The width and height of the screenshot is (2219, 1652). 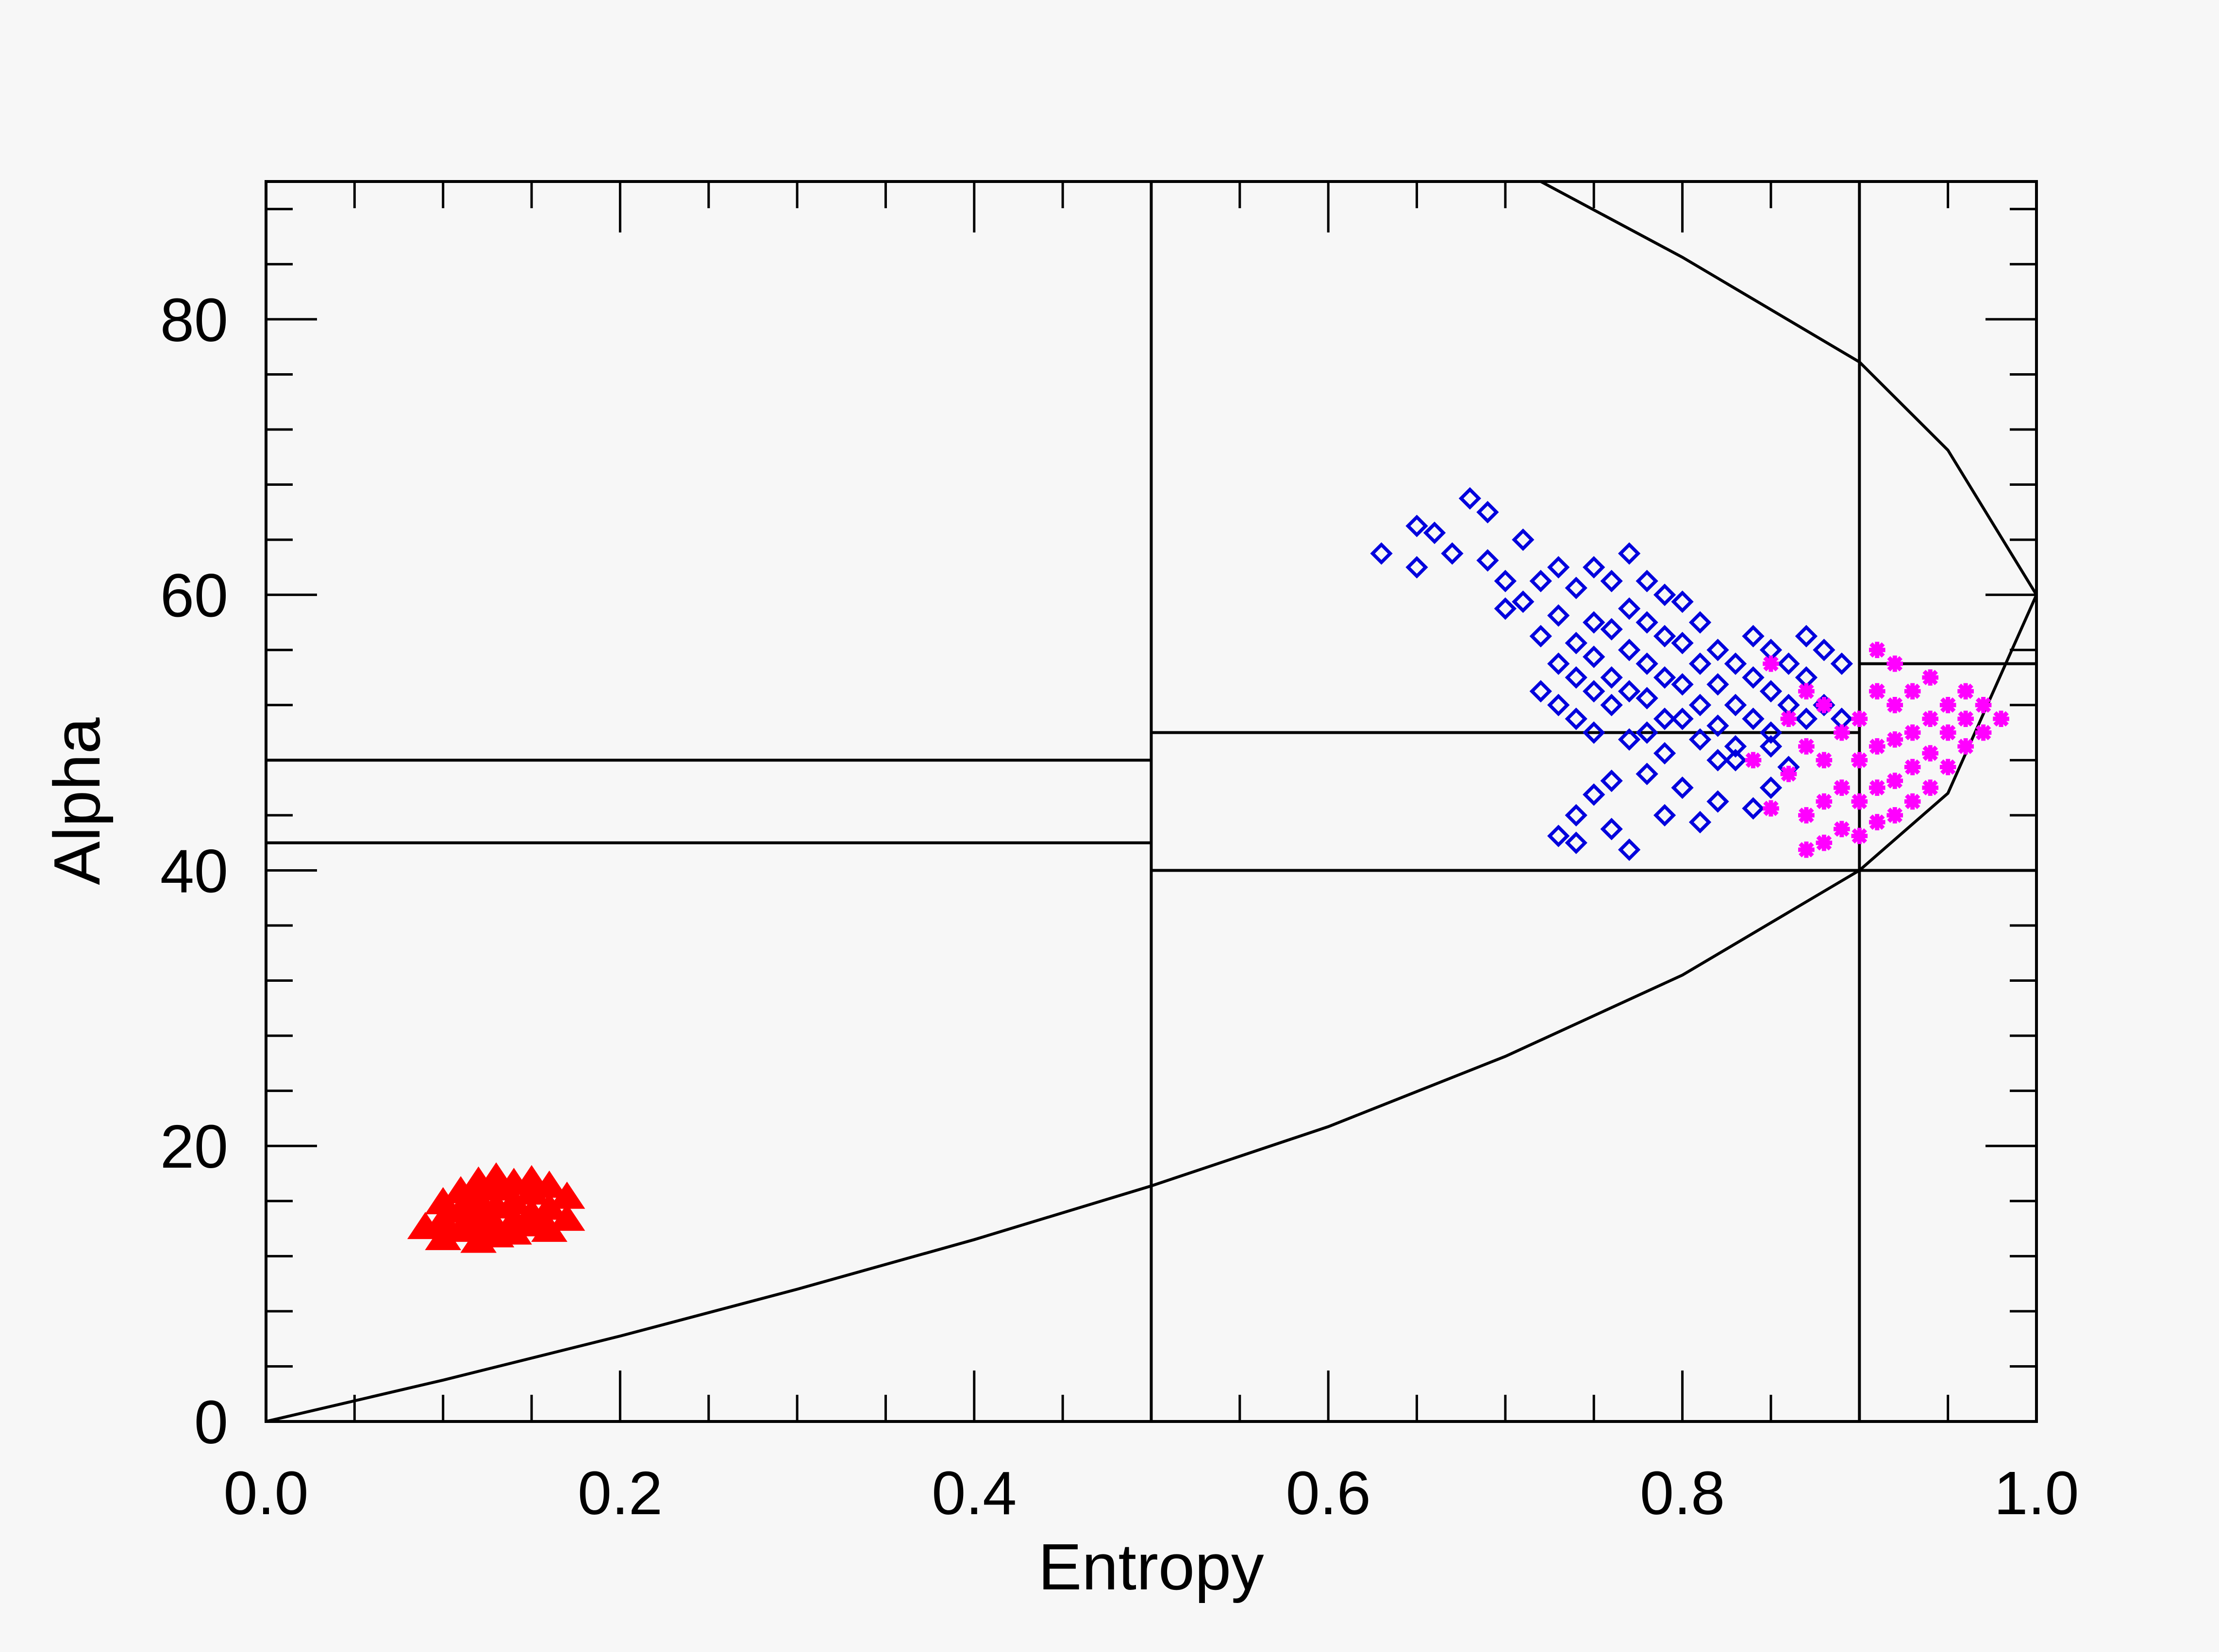 What do you see at coordinates (265, 1493) in the screenshot?
I see `x-tick-label-0: 0.0` at bounding box center [265, 1493].